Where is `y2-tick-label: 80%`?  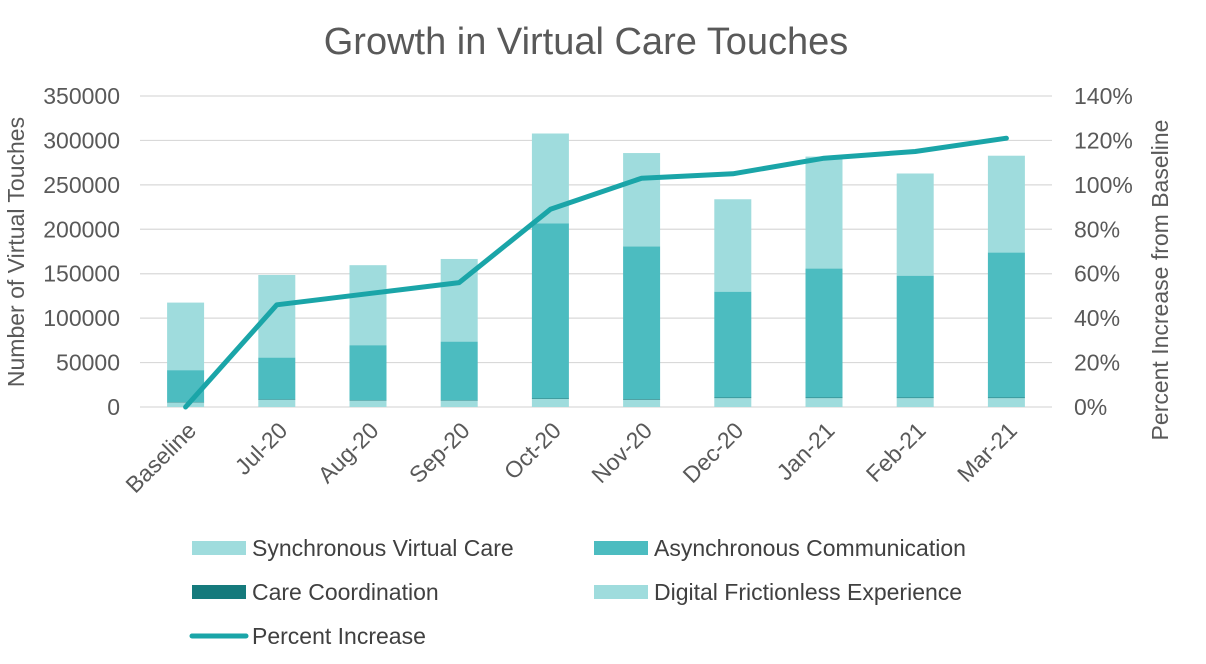 y2-tick-label: 80% is located at coordinates (1097, 229).